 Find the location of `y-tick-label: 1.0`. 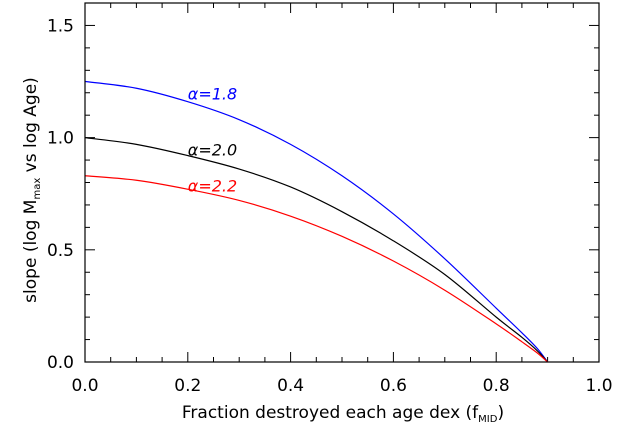

y-tick-label: 1.0 is located at coordinates (60, 139).